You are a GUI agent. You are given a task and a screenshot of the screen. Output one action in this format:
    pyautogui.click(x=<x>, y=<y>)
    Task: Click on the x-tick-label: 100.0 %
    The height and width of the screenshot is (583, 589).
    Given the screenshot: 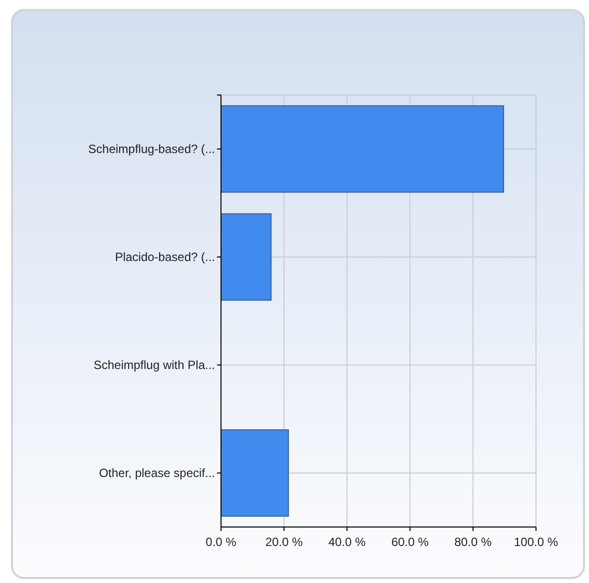 What is the action you would take?
    pyautogui.click(x=536, y=542)
    